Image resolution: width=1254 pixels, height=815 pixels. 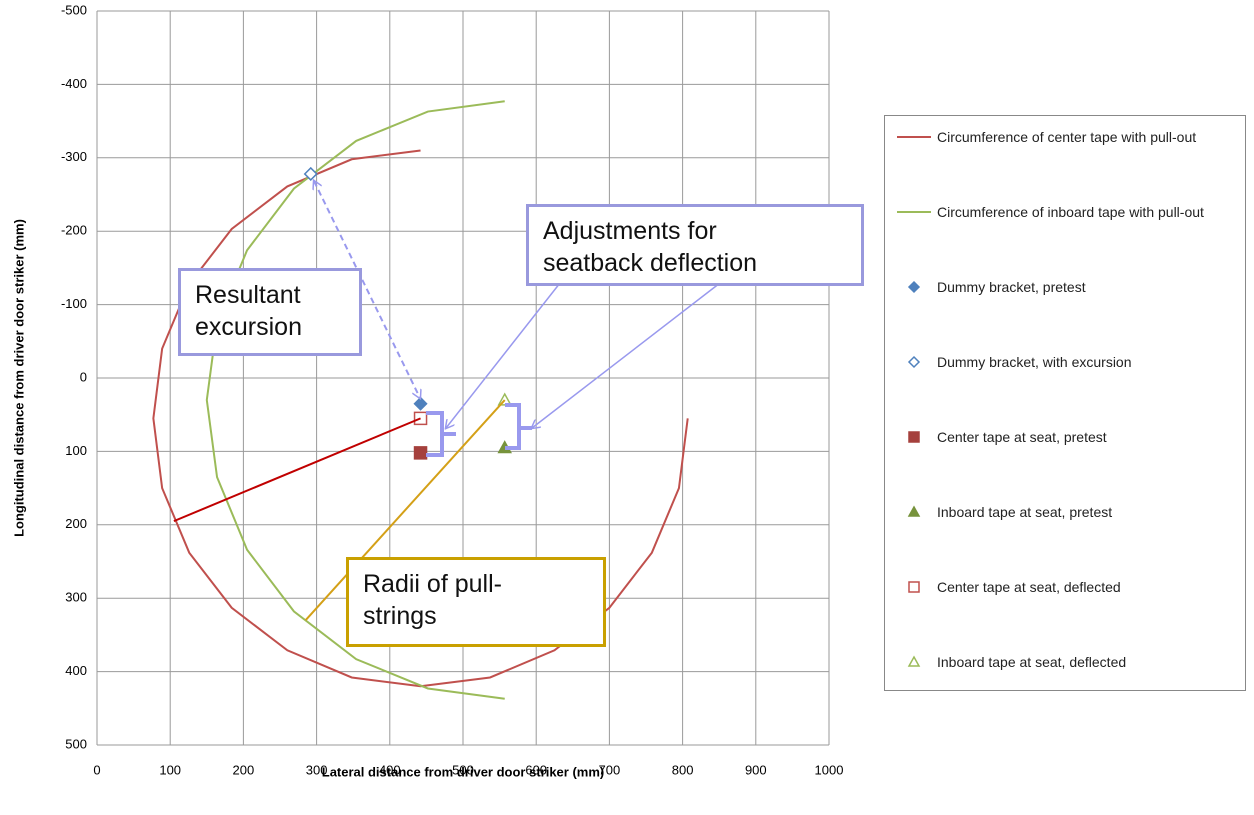 What do you see at coordinates (74, 9) in the screenshot?
I see `y-tick-label: -500` at bounding box center [74, 9].